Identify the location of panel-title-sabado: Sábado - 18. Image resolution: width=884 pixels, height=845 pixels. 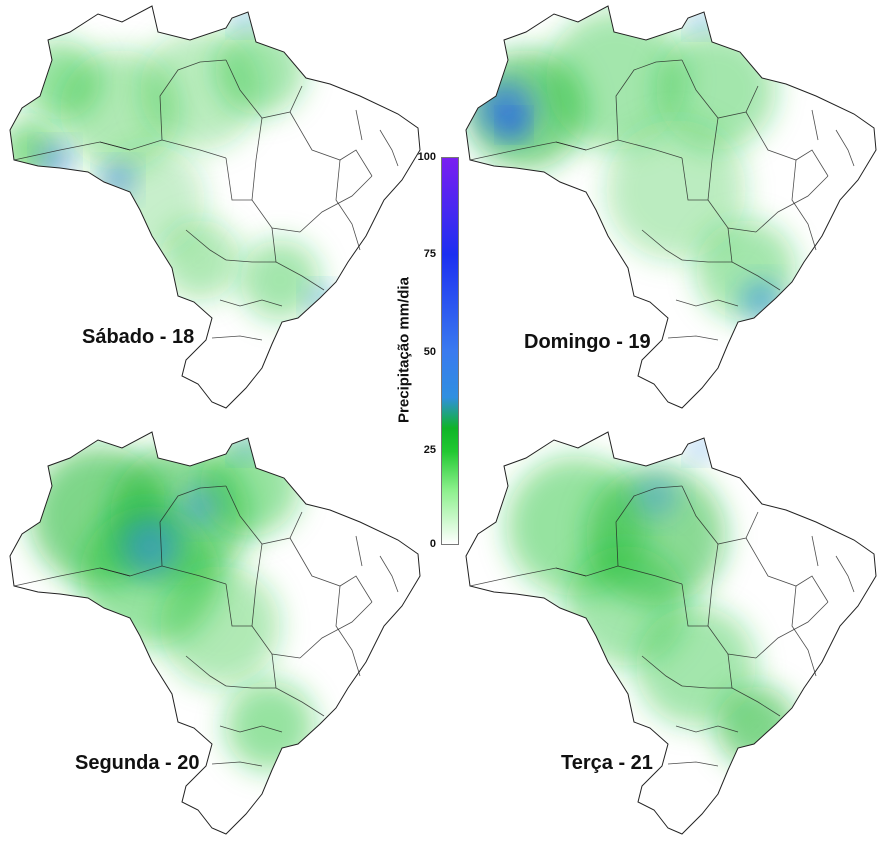
(138, 337).